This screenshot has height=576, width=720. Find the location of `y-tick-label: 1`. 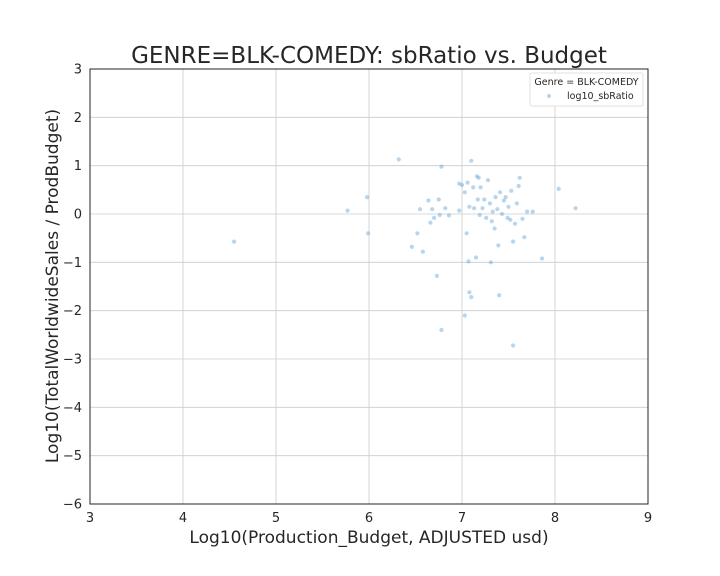

y-tick-label: 1 is located at coordinates (78, 166).